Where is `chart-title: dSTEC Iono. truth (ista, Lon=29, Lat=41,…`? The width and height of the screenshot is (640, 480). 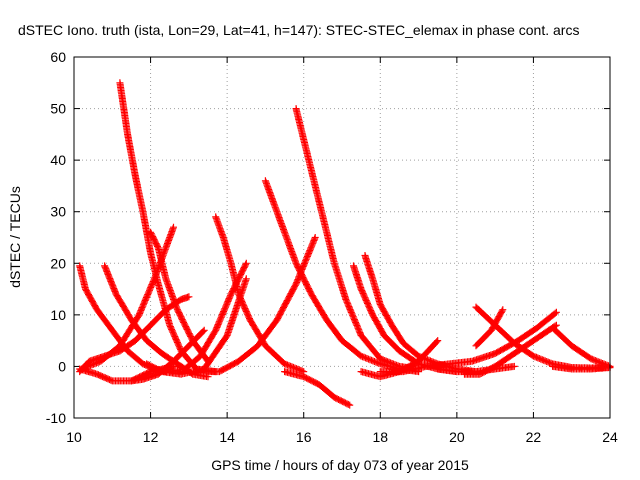 chart-title: dSTEC Iono. truth (ista, Lon=29, Lat=41,… is located at coordinates (298, 30).